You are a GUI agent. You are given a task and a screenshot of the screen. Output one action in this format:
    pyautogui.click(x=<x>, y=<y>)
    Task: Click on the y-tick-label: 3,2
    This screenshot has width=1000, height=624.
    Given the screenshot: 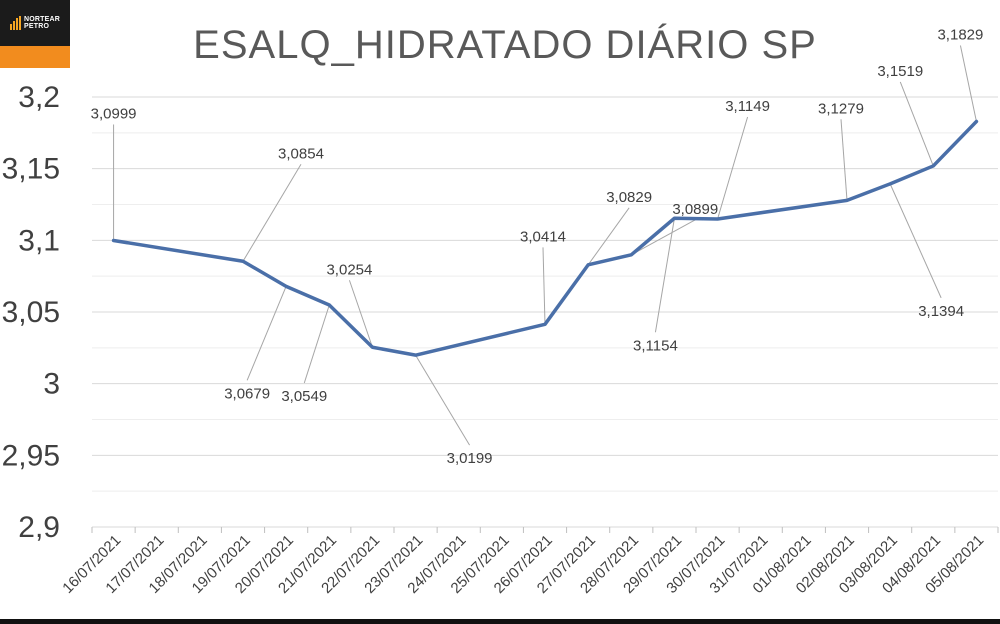 What is the action you would take?
    pyautogui.click(x=39, y=97)
    